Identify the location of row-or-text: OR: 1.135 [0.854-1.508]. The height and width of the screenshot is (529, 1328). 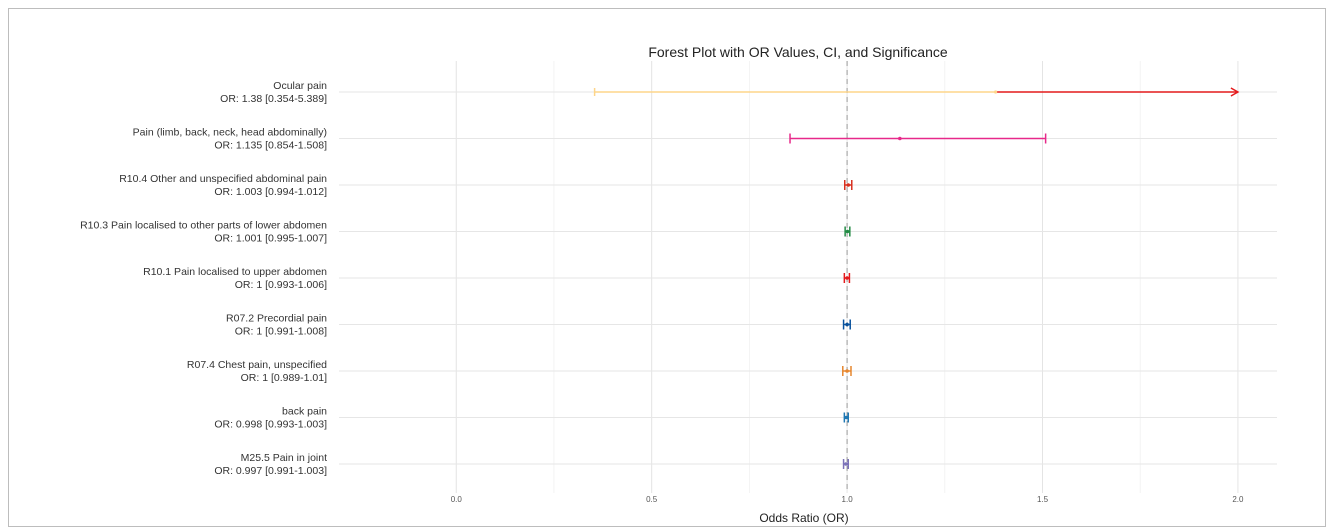
(270, 146).